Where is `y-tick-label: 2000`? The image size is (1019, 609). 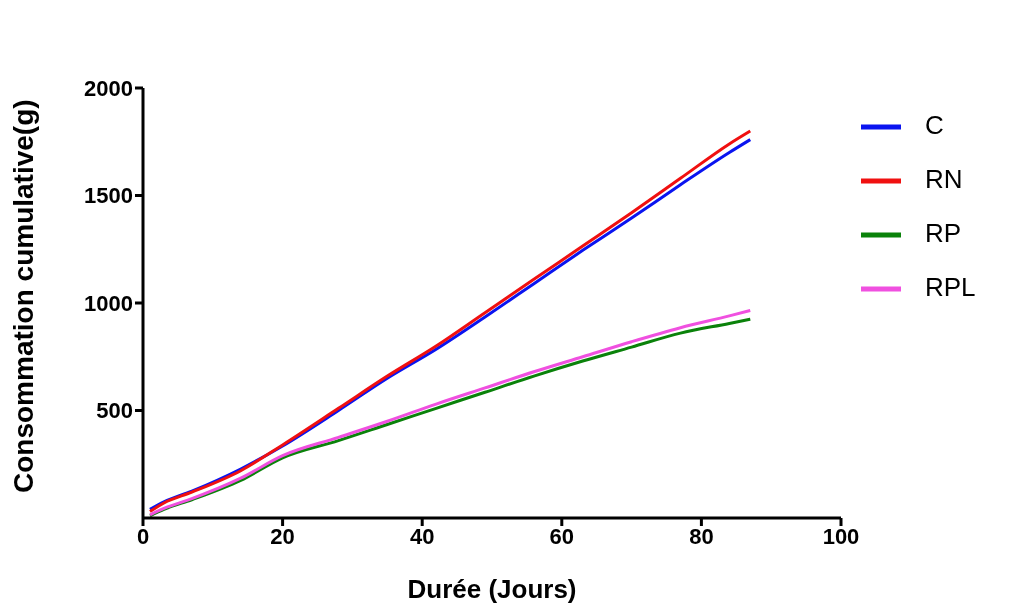 y-tick-label: 2000 is located at coordinates (108, 88).